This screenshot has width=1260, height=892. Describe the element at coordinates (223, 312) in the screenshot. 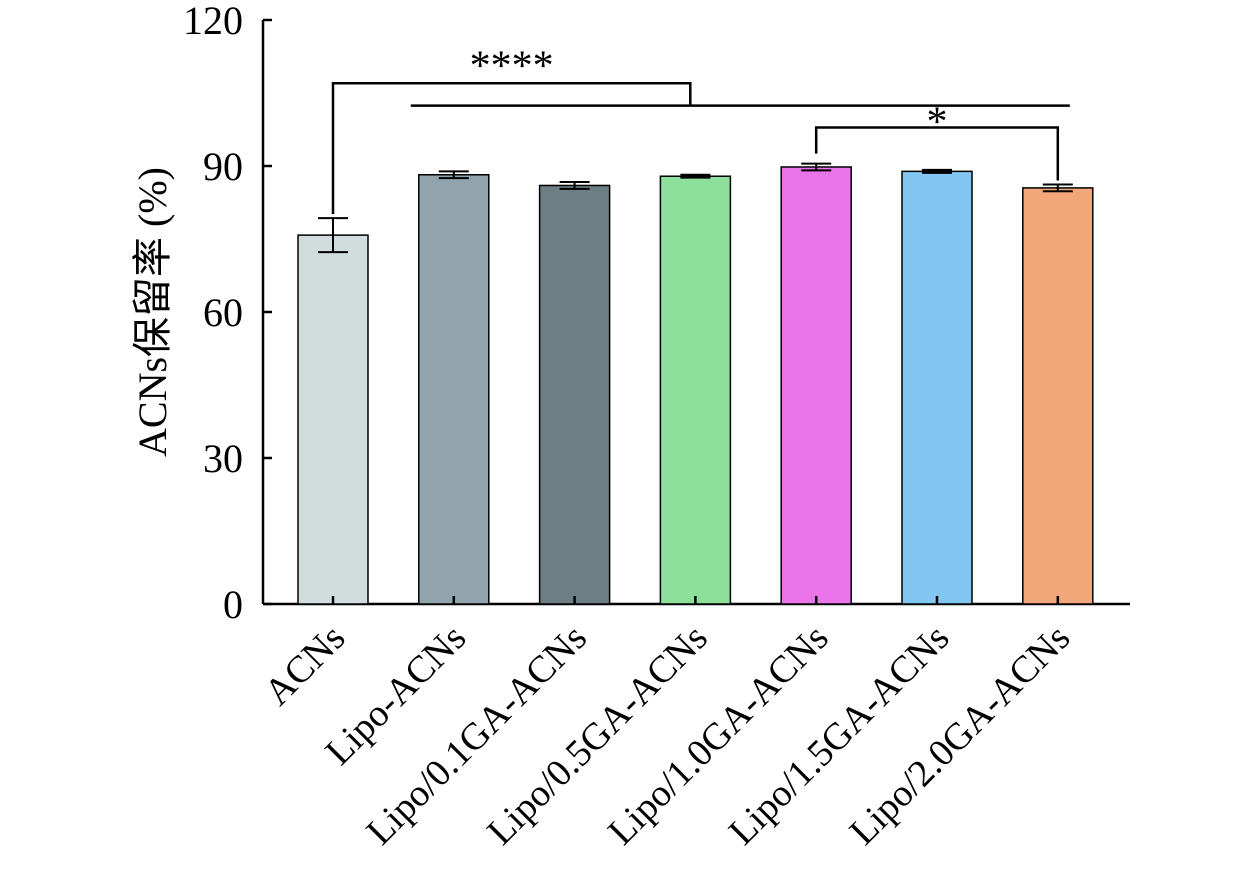

I see `y-tick-label: 60` at that location.